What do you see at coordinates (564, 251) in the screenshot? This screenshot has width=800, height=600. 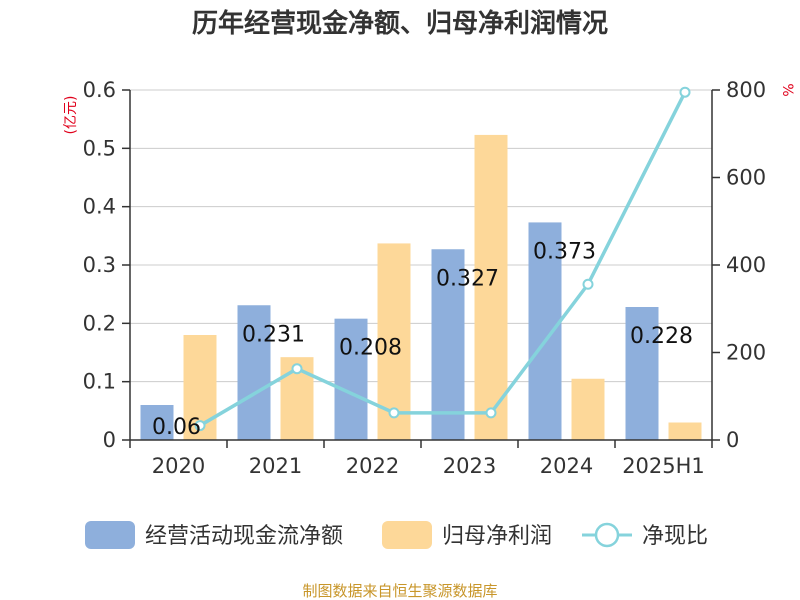 I see `data-label: 0.373` at bounding box center [564, 251].